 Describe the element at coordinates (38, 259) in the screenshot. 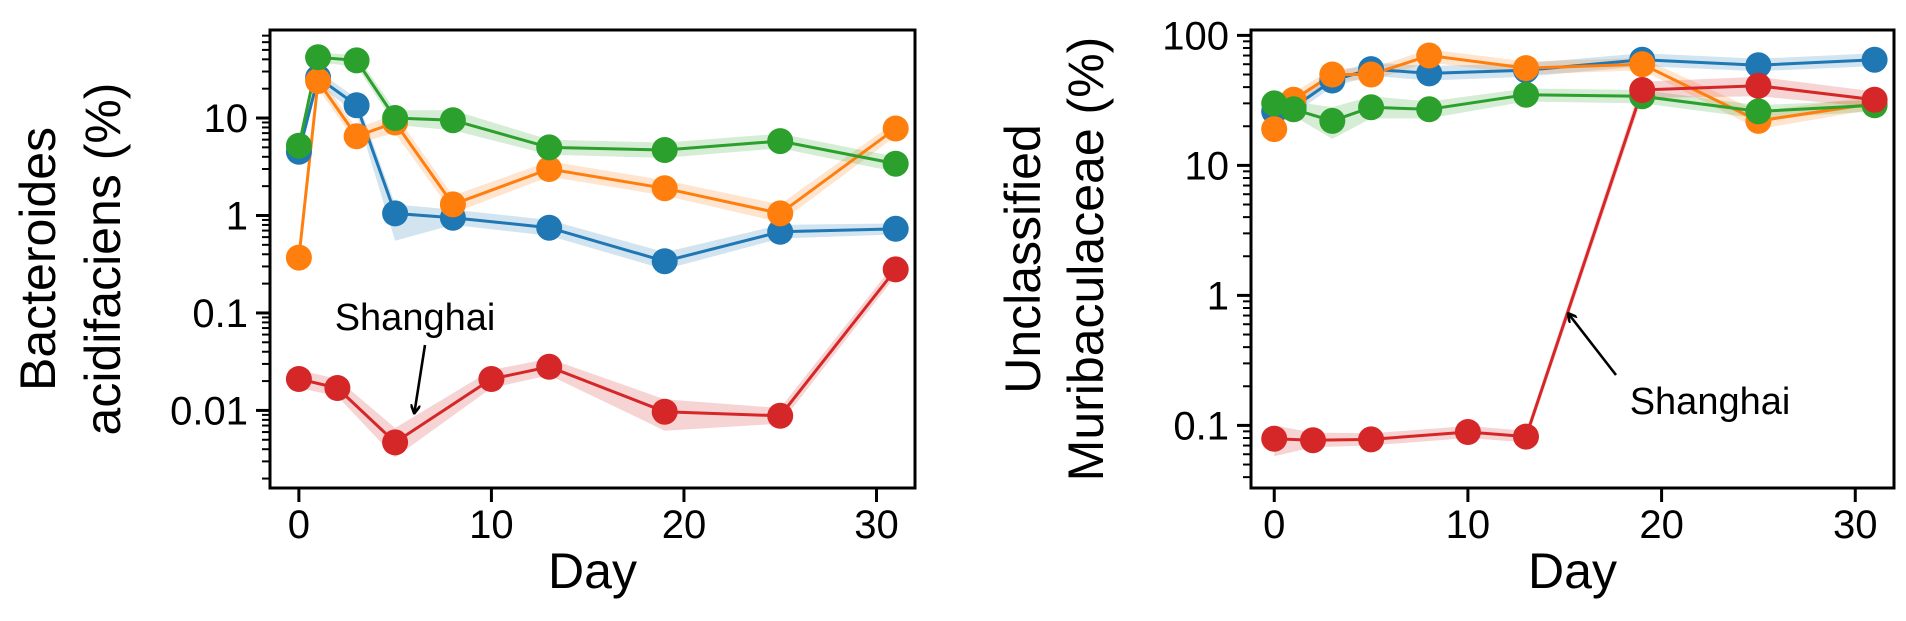

I see `y-axis-title-line-1: Bacteroides` at that location.